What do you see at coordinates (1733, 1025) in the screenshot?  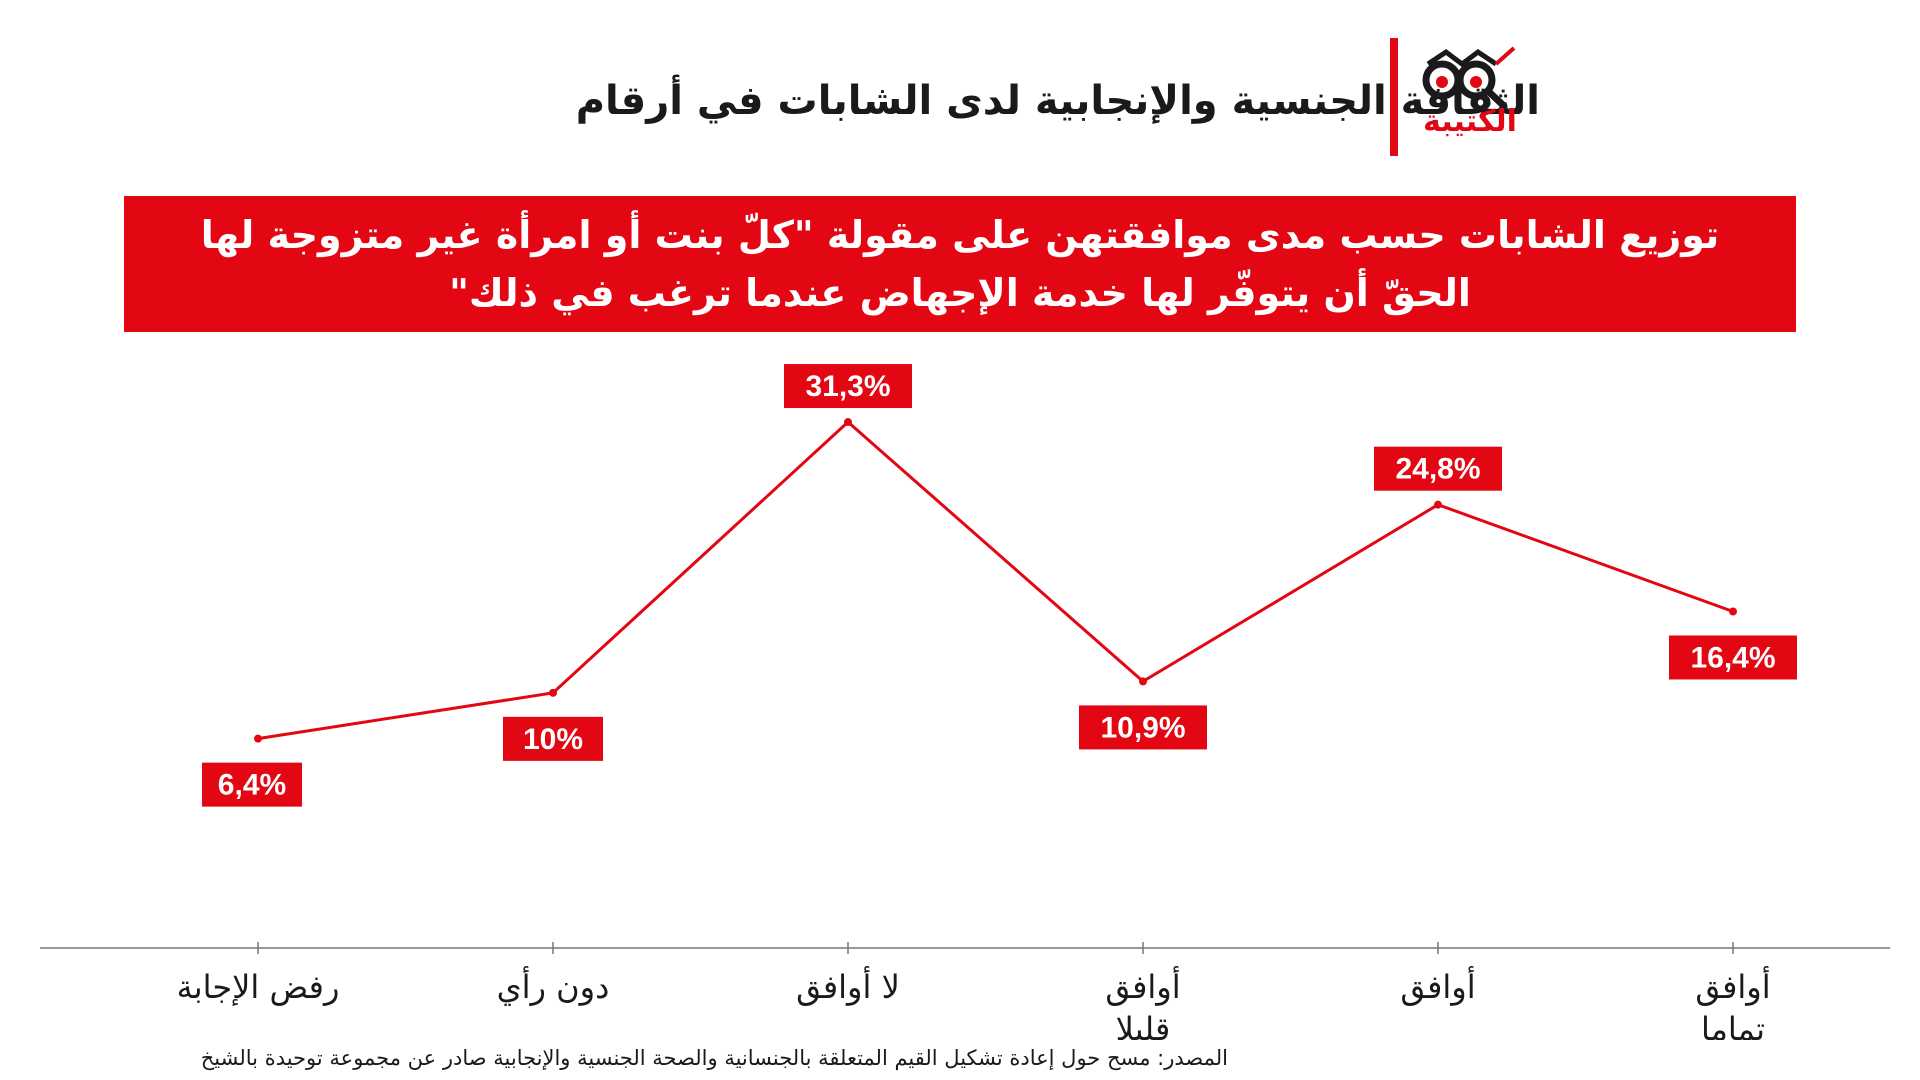 I see `x-tick-label: تماما` at bounding box center [1733, 1025].